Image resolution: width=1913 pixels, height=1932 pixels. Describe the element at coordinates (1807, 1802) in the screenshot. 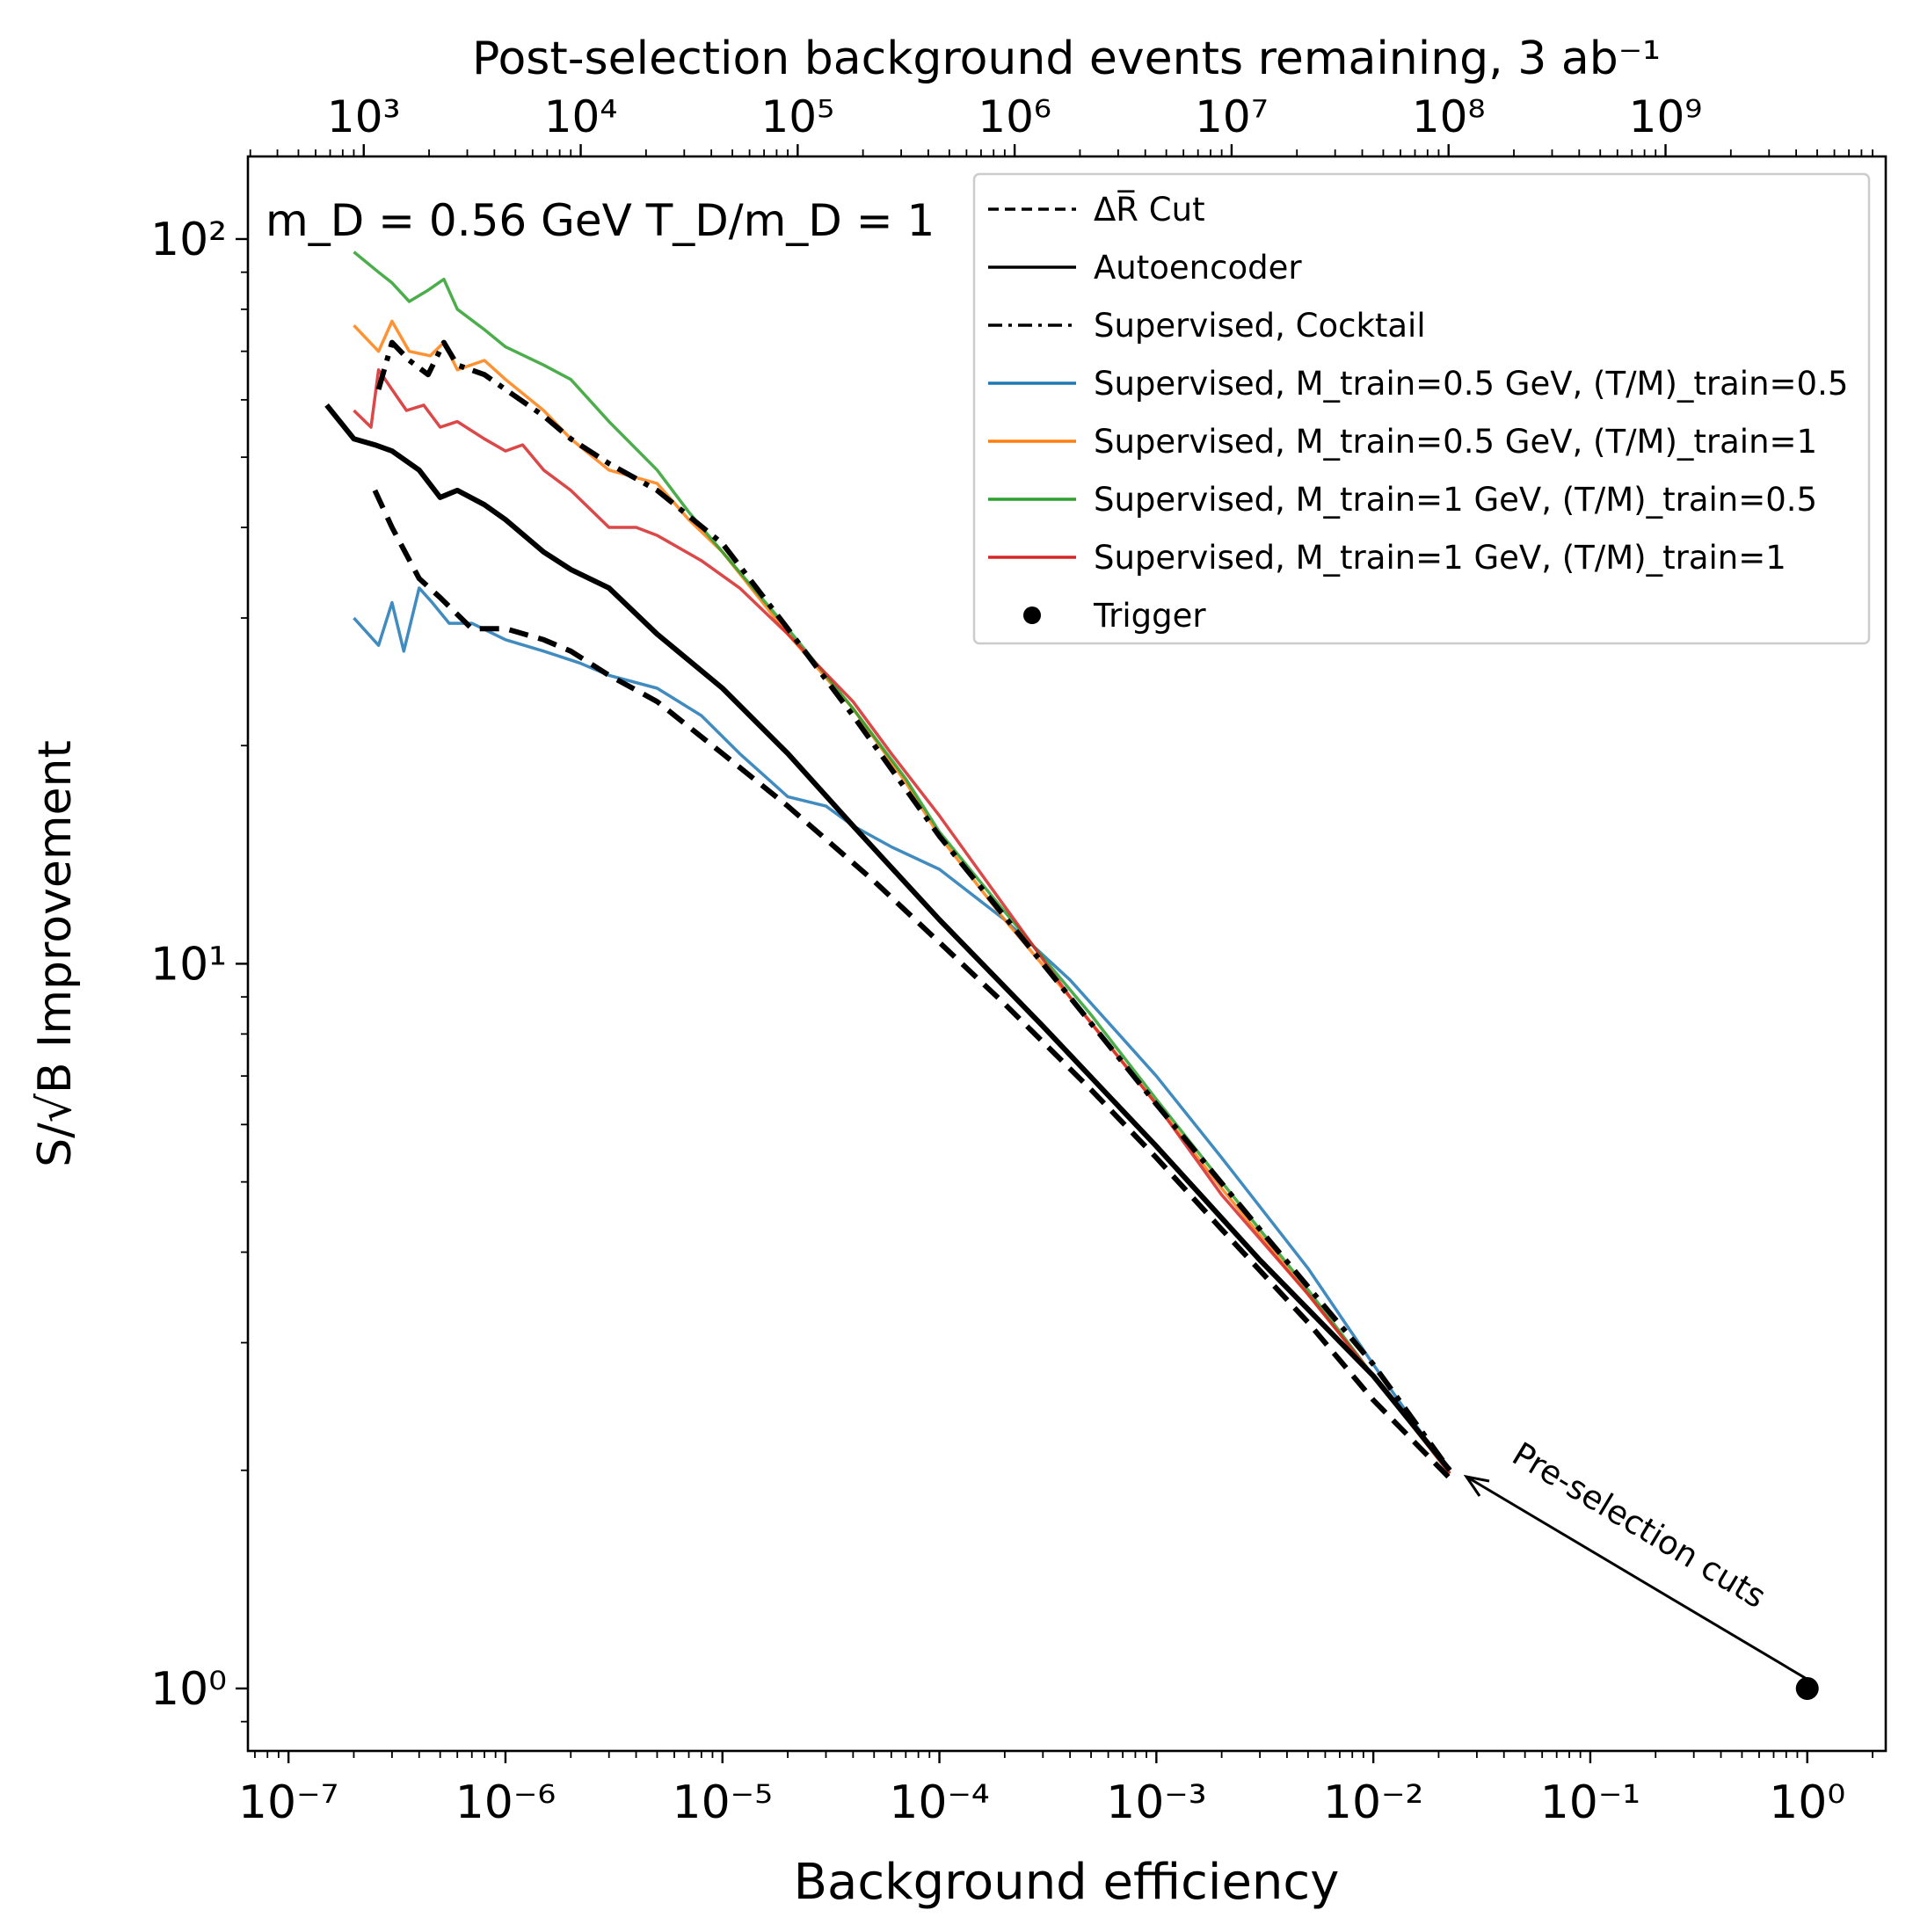

I see `x-tick-label: 10⁰` at that location.